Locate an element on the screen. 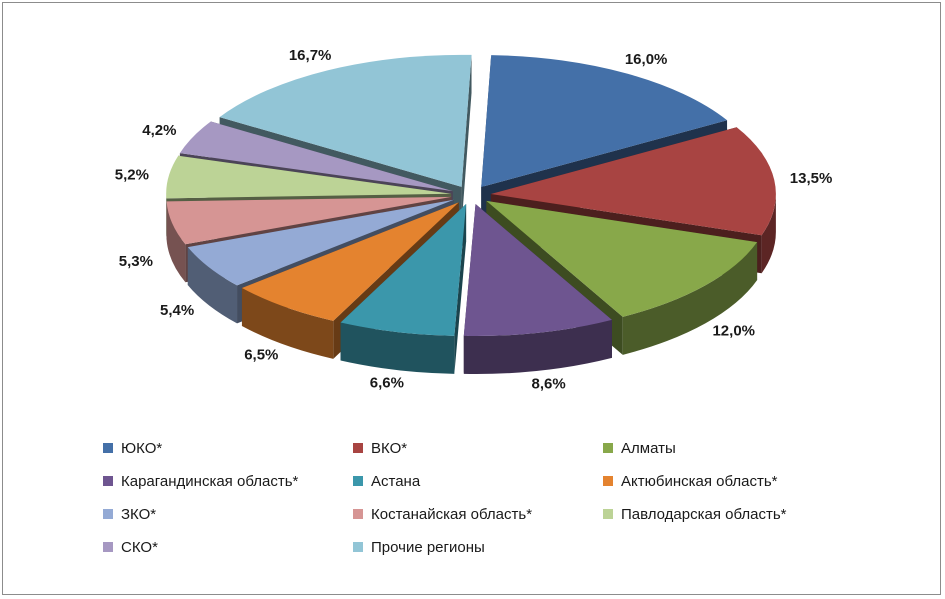 This screenshot has height=599, width=945. legend-label: СКО* is located at coordinates (139, 547).